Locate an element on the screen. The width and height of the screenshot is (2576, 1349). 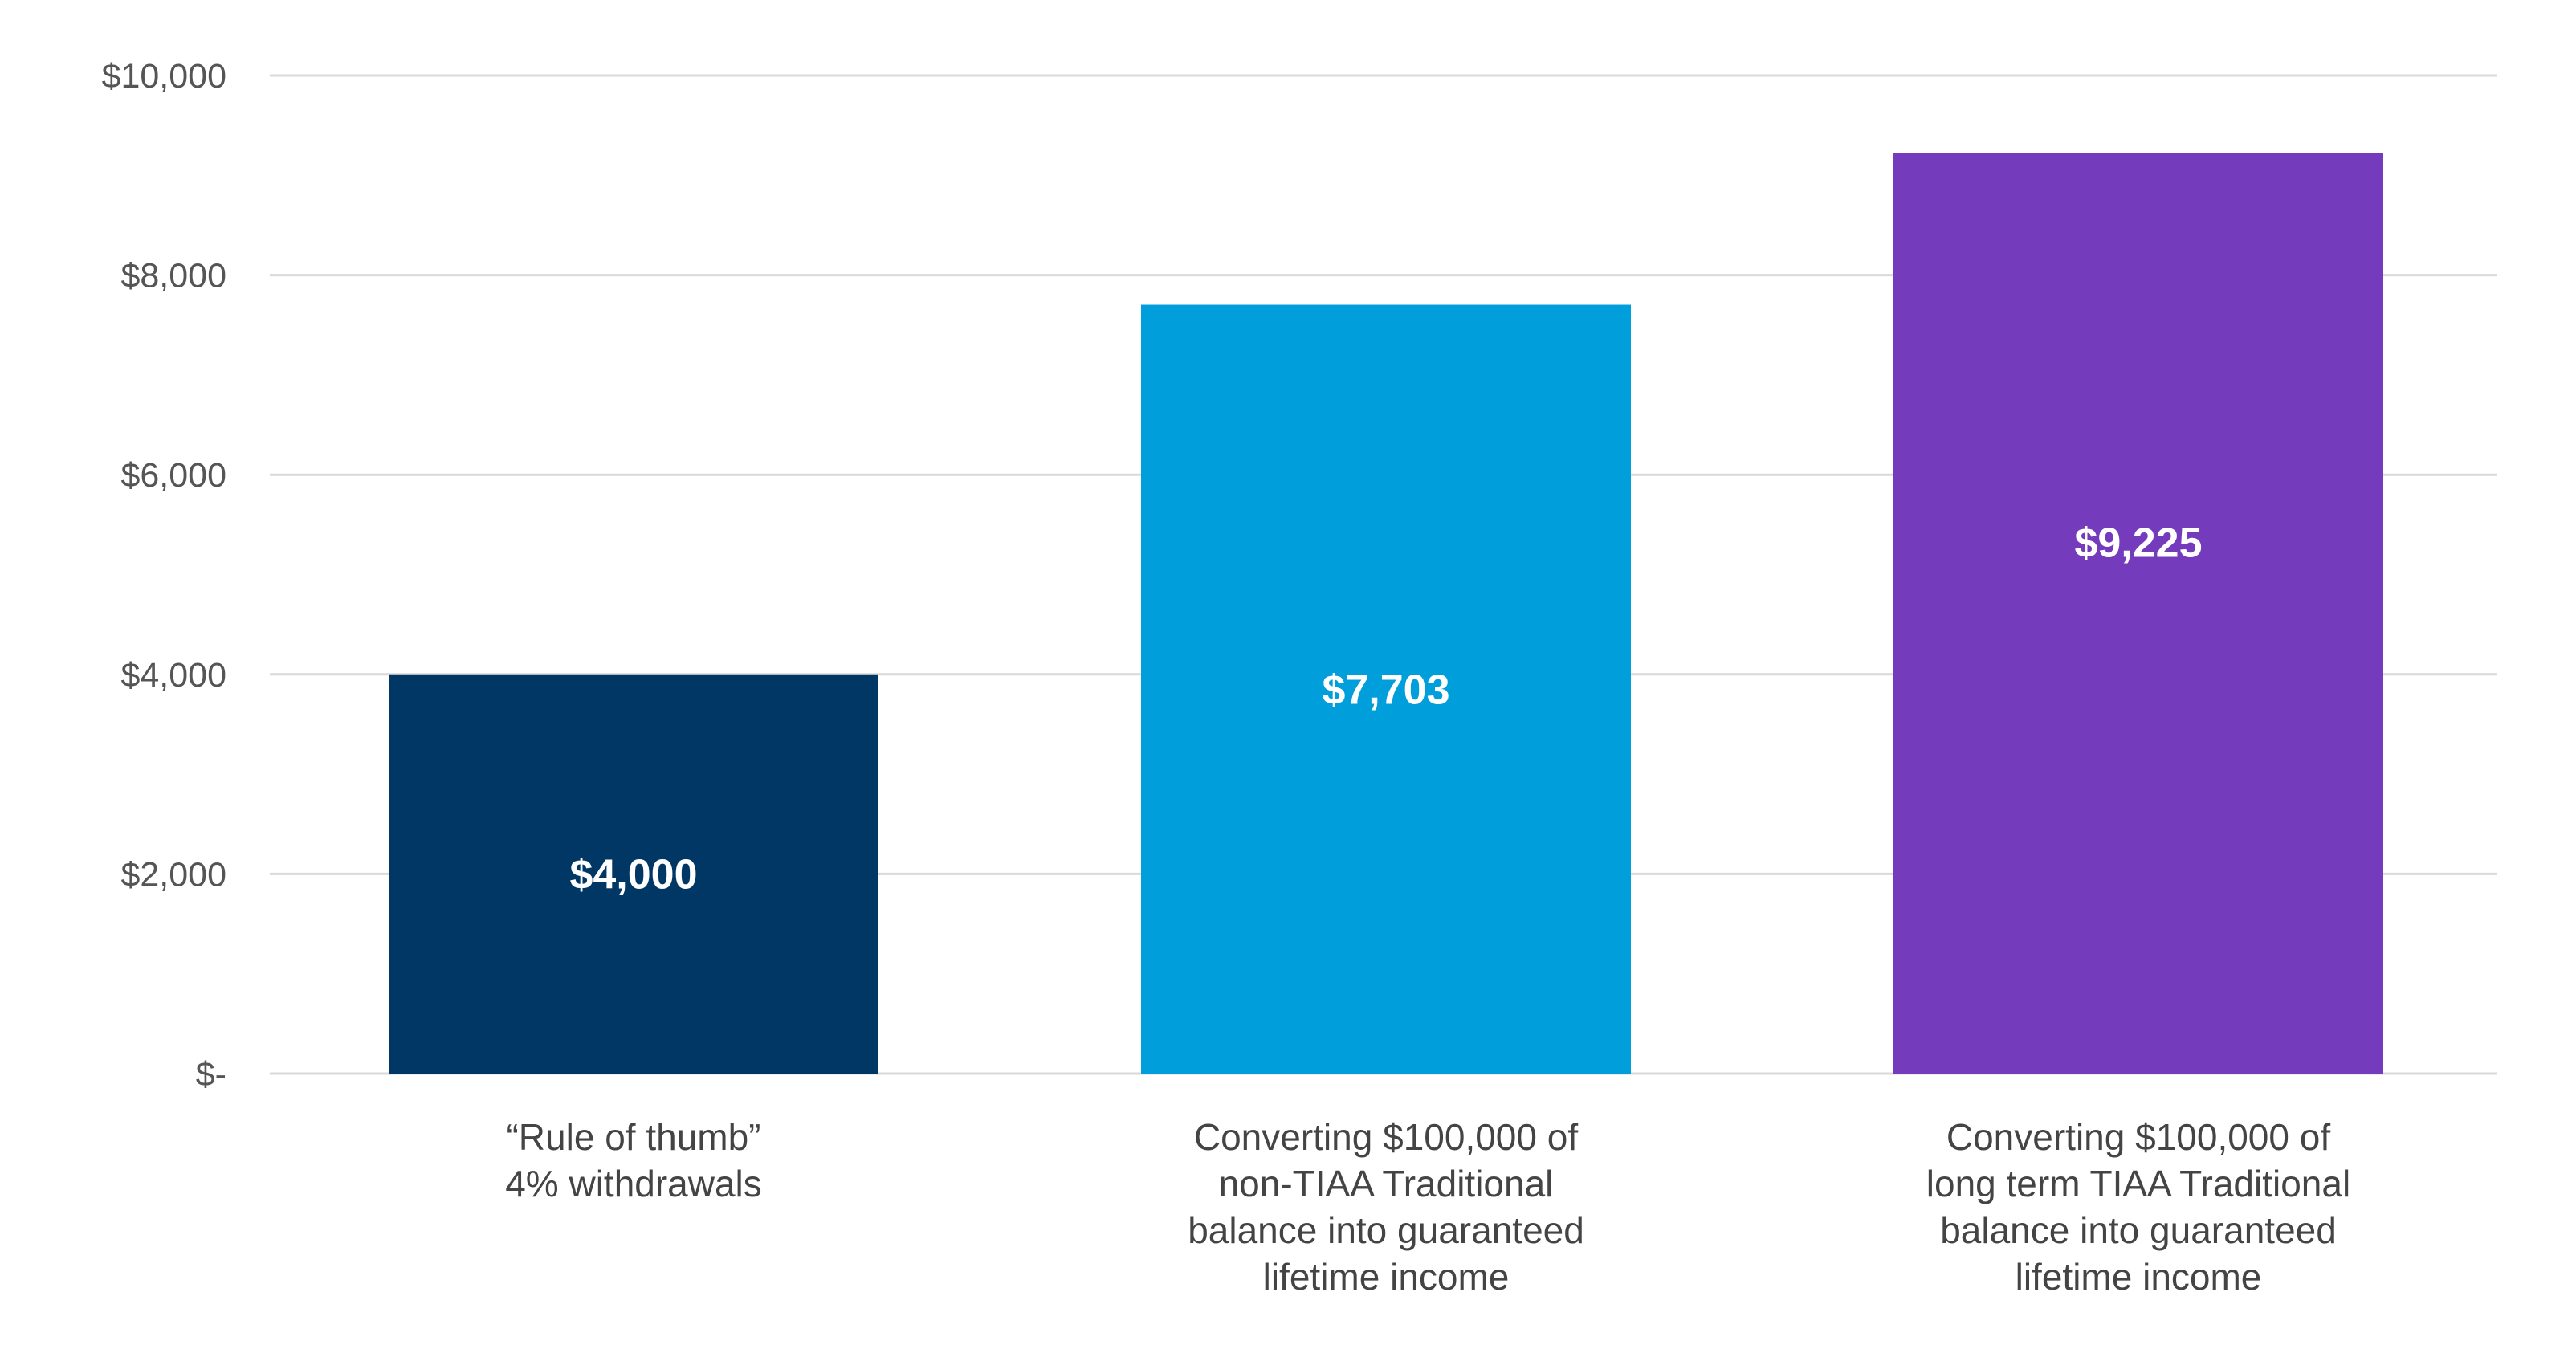
y-tick-label-0: $- is located at coordinates (211, 1074).